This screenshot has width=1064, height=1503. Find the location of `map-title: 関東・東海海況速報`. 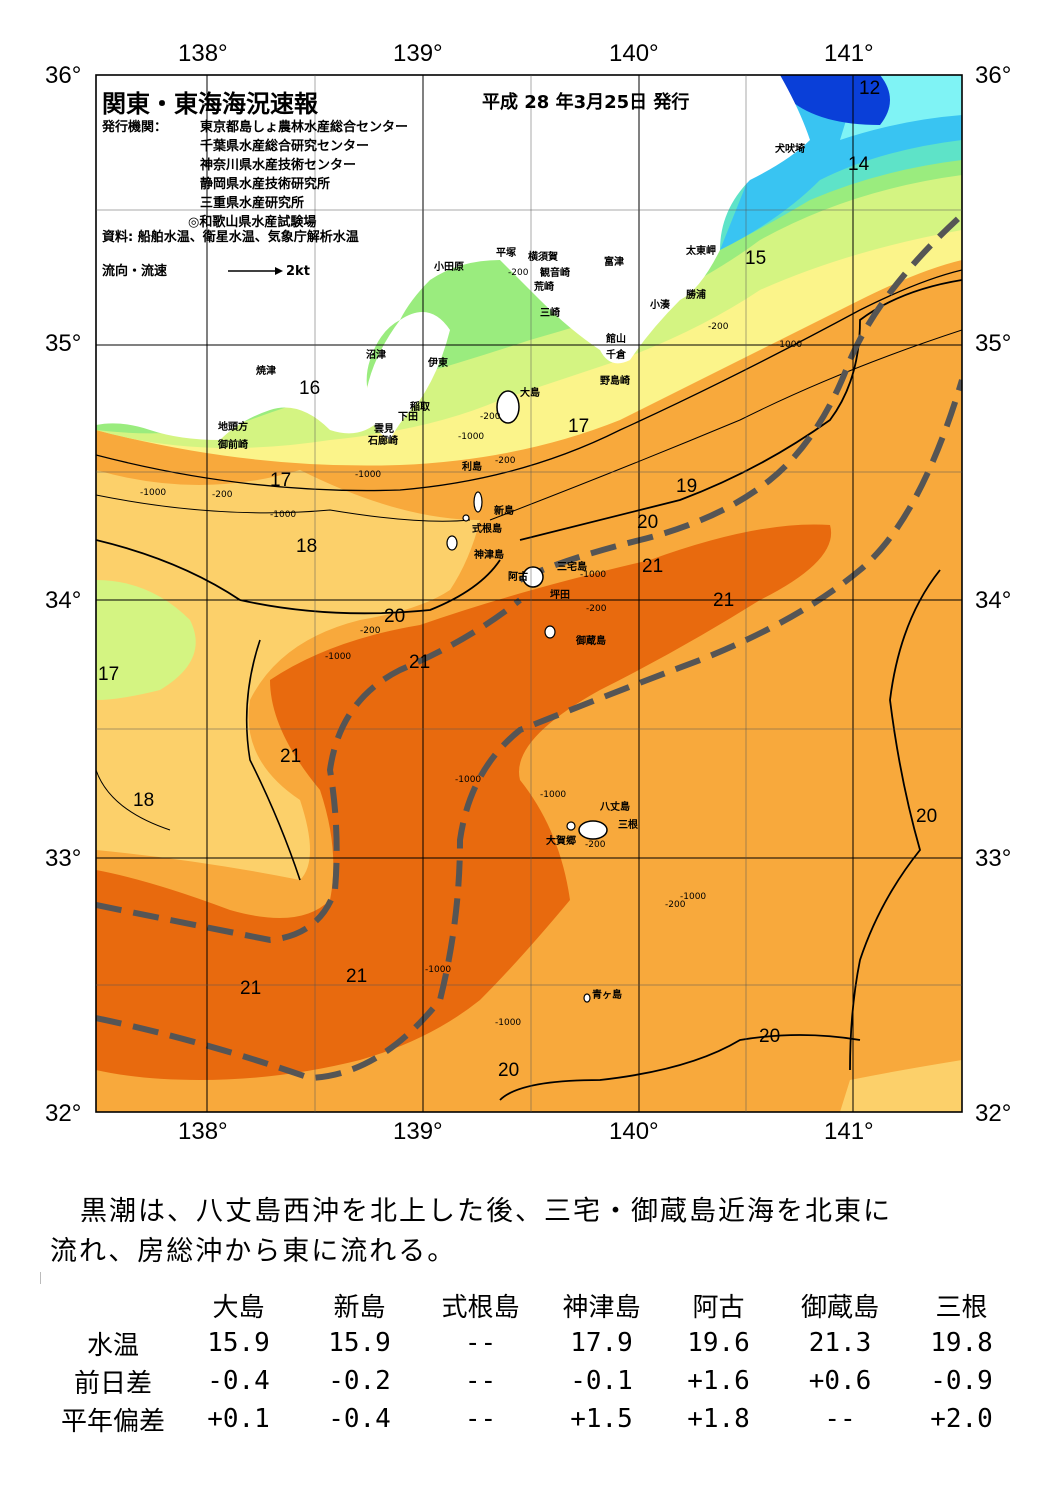

map-title: 関東・東海海況速報 is located at coordinates (210, 104).